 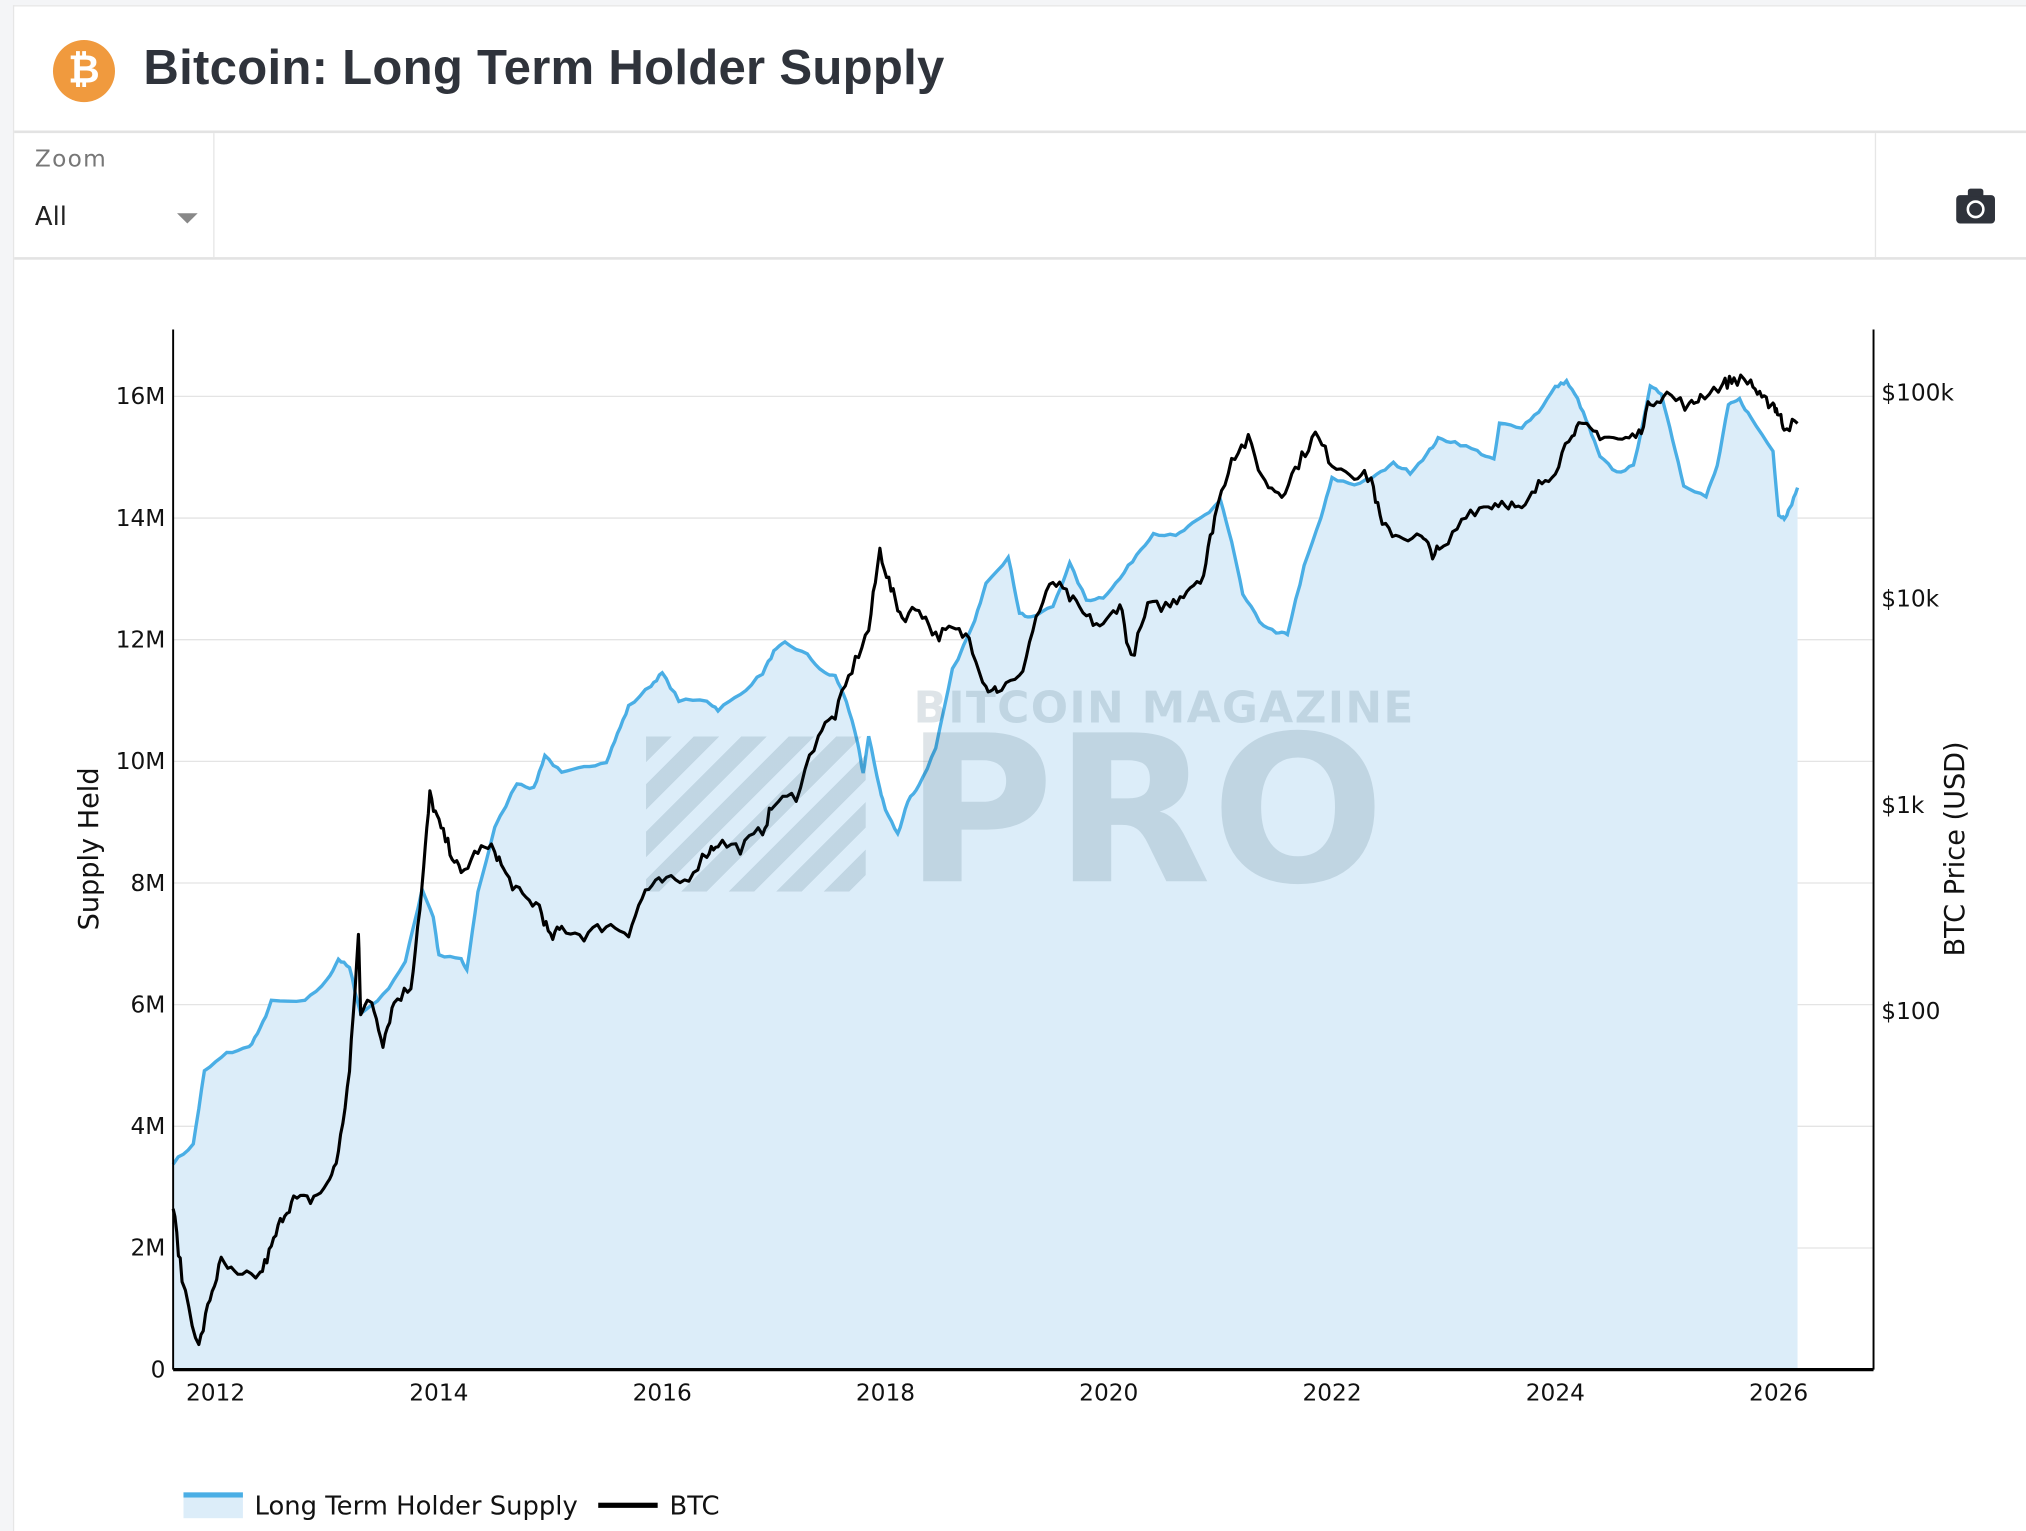 I want to click on toolbar: Zoom All, so click(x=1020, y=196).